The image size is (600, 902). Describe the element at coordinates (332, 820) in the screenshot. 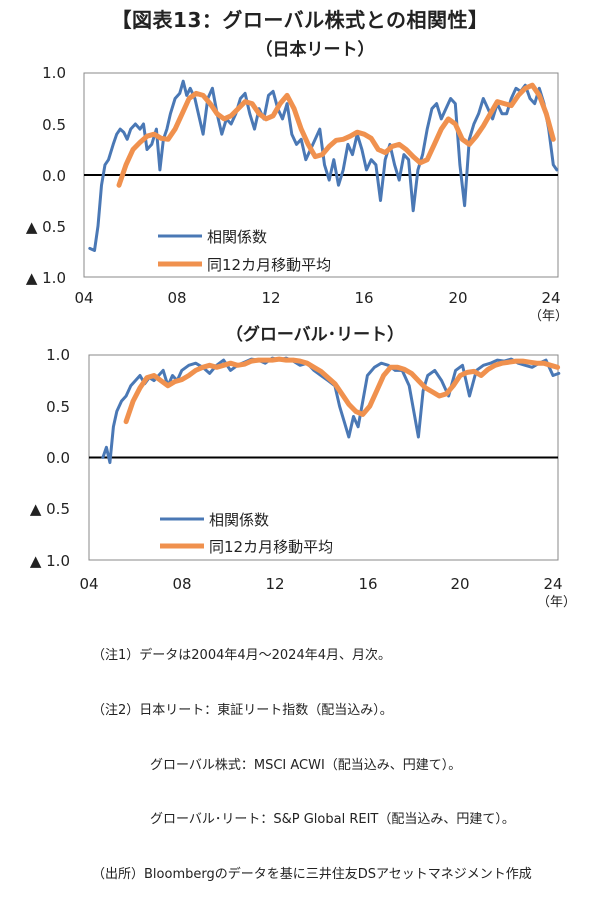

I see `note-2-global-reit: グローバル･リート：S&P Global REIT（配当込み、円建て）。` at that location.